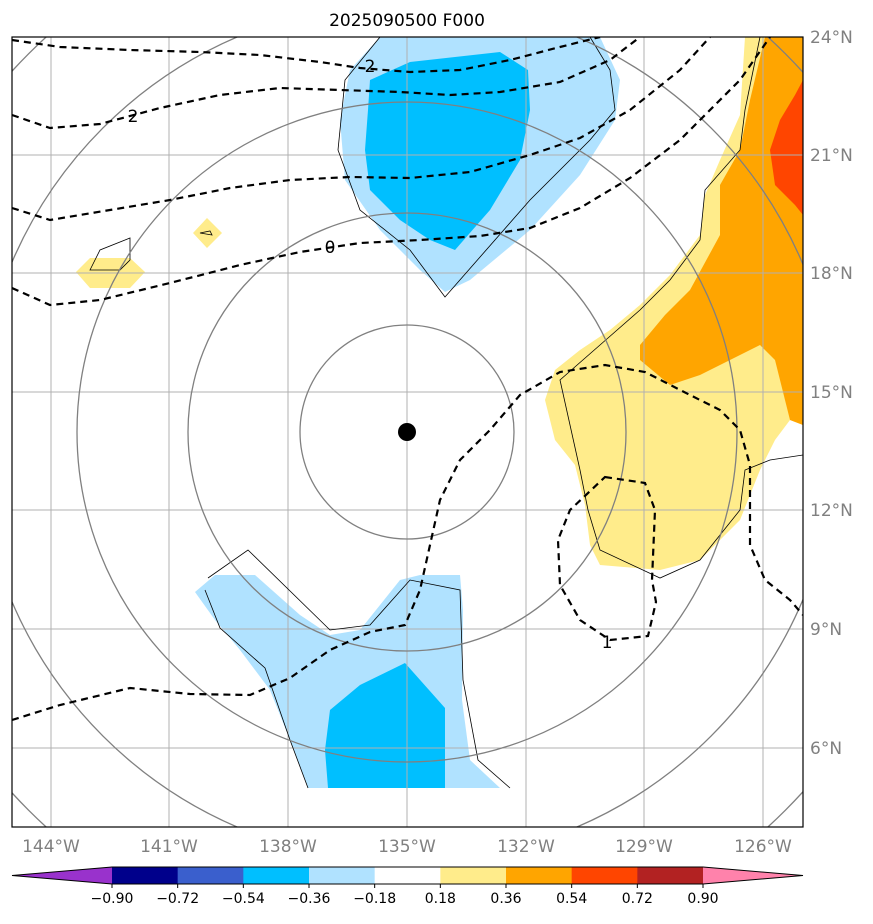 The image size is (873, 924). I want to click on y-tick-label: 15°N, so click(831, 393).